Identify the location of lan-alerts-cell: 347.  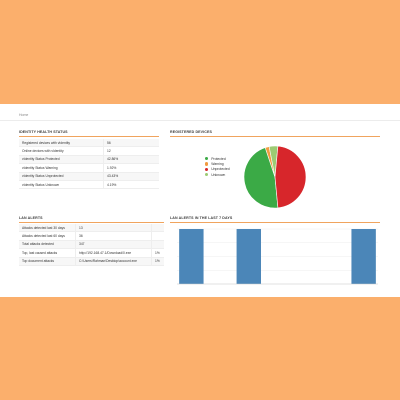
(113, 245).